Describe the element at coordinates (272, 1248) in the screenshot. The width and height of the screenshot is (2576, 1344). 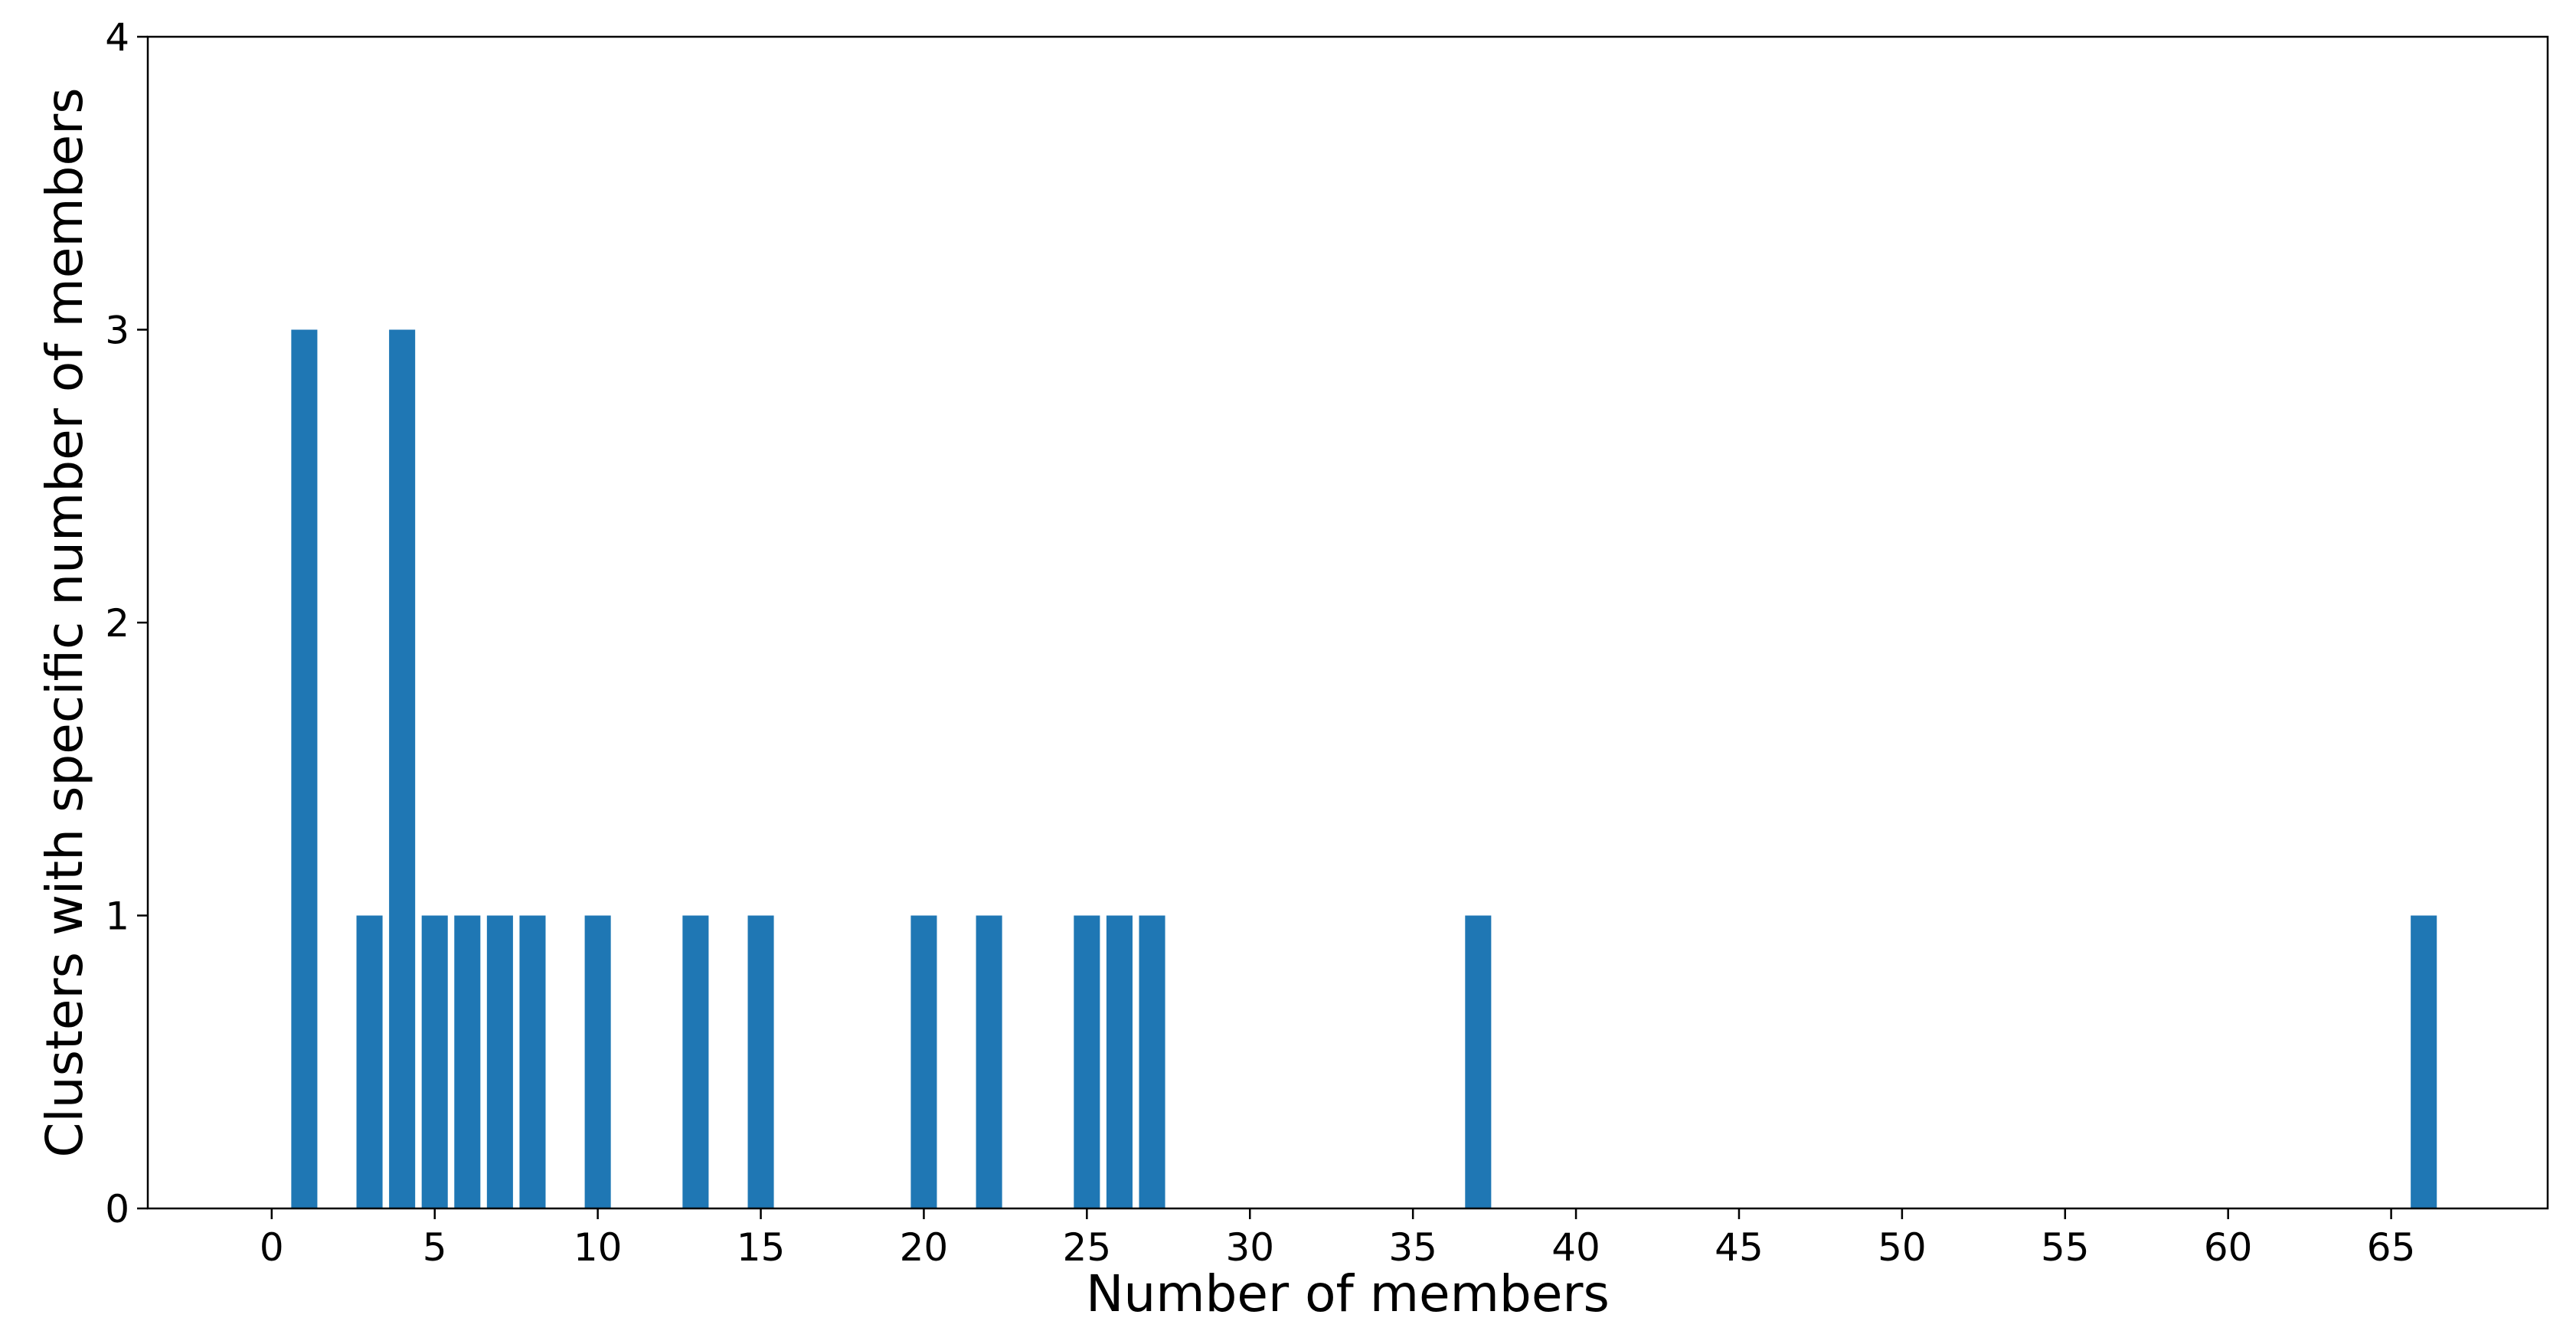
I see `x-tick-label: 0` at that location.